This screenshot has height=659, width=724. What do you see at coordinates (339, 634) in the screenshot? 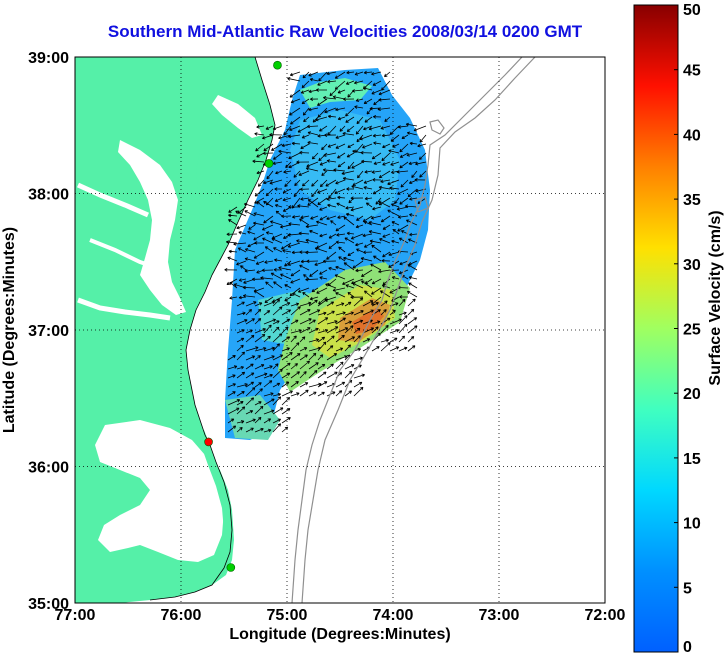
I see `x-axis-label: Longitude (Degrees:Minutes)` at bounding box center [339, 634].